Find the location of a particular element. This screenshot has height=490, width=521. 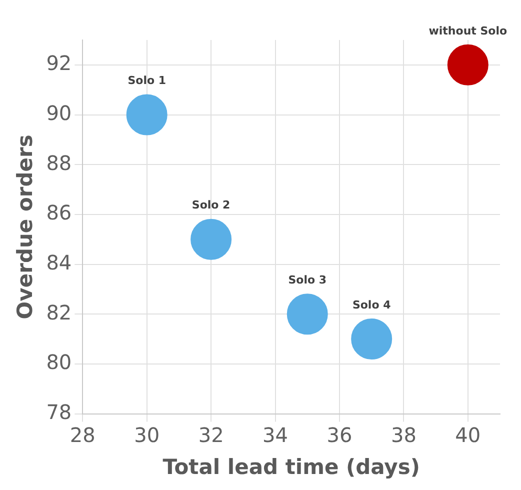

x-tick-label: 40 is located at coordinates (468, 435).